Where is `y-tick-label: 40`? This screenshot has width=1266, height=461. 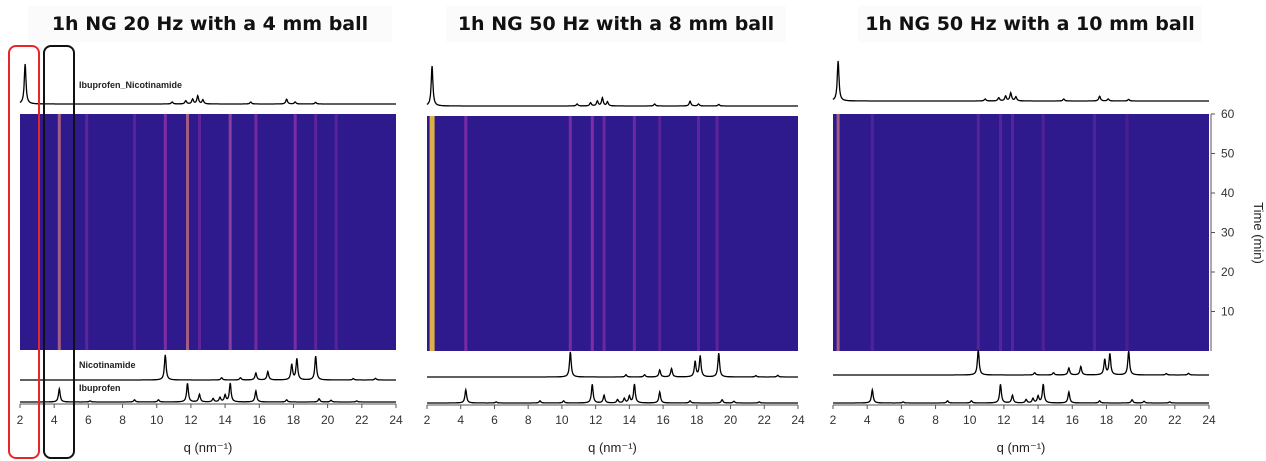
y-tick-label: 40 is located at coordinates (1228, 193).